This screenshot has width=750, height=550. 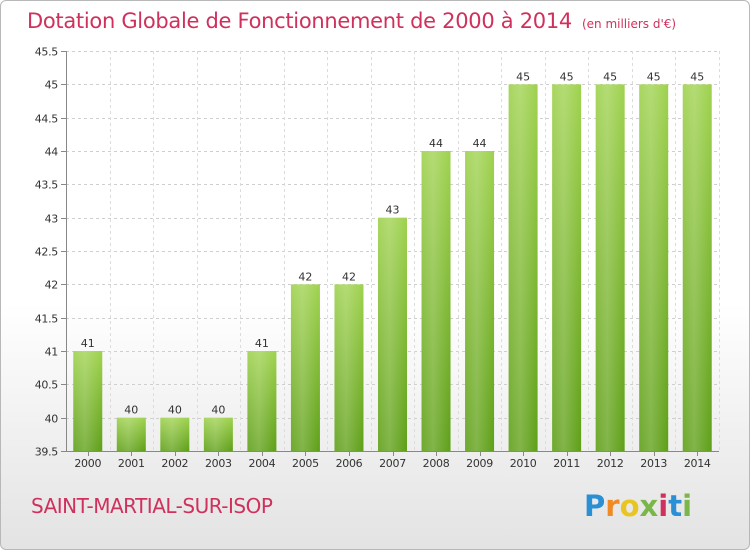 What do you see at coordinates (47, 252) in the screenshot?
I see `y-tick-label: 42.5` at bounding box center [47, 252].